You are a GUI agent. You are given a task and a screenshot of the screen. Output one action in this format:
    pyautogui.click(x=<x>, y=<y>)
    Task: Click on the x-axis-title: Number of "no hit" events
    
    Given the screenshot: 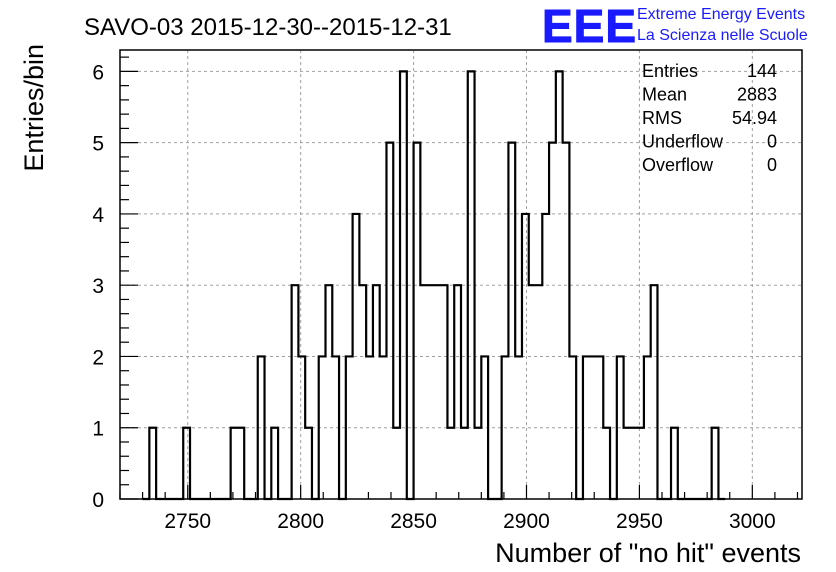 What is the action you would take?
    pyautogui.click(x=648, y=553)
    